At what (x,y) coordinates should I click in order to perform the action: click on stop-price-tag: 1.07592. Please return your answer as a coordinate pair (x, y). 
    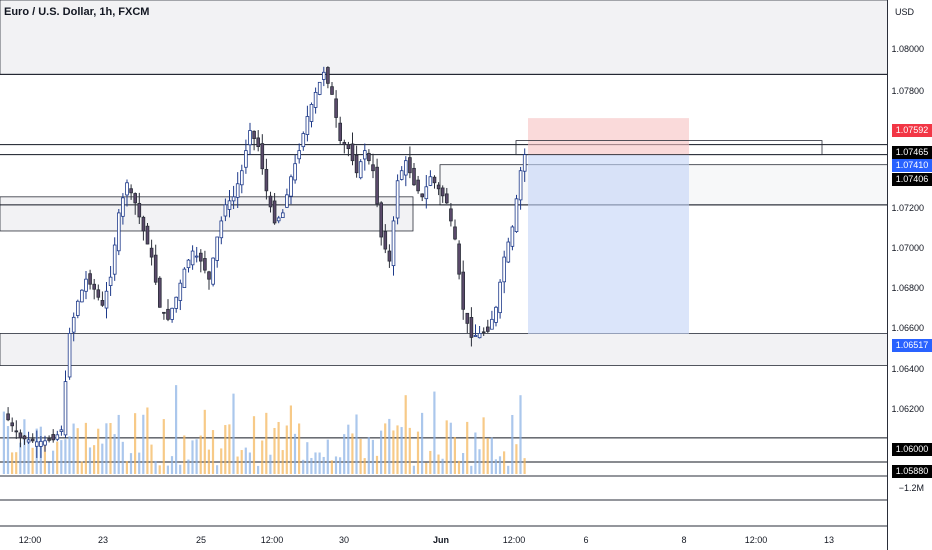
    Looking at the image, I should click on (912, 130).